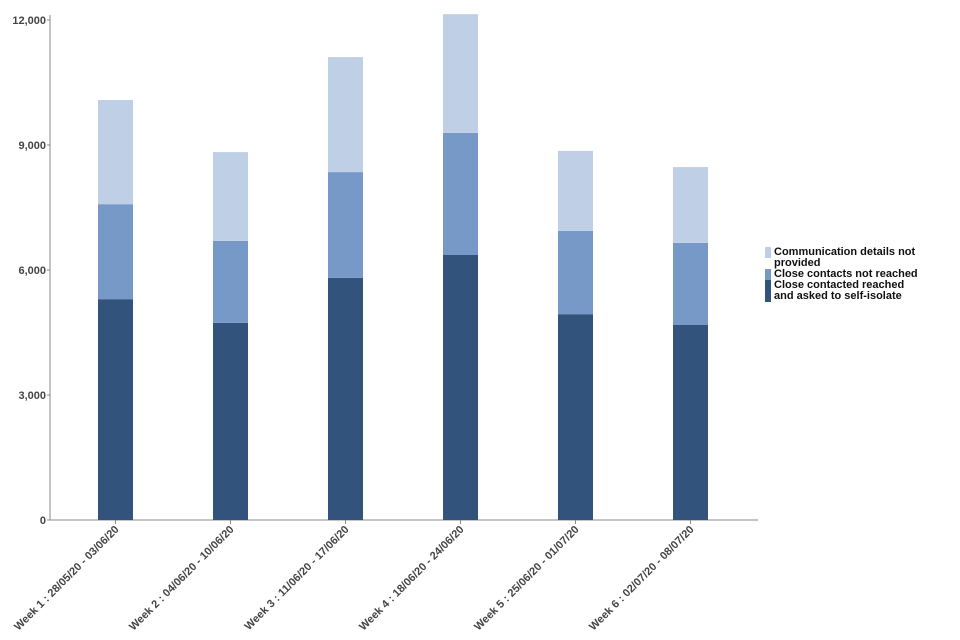 Image resolution: width=960 pixels, height=640 pixels. I want to click on y-tick-label: 12,000, so click(29, 21).